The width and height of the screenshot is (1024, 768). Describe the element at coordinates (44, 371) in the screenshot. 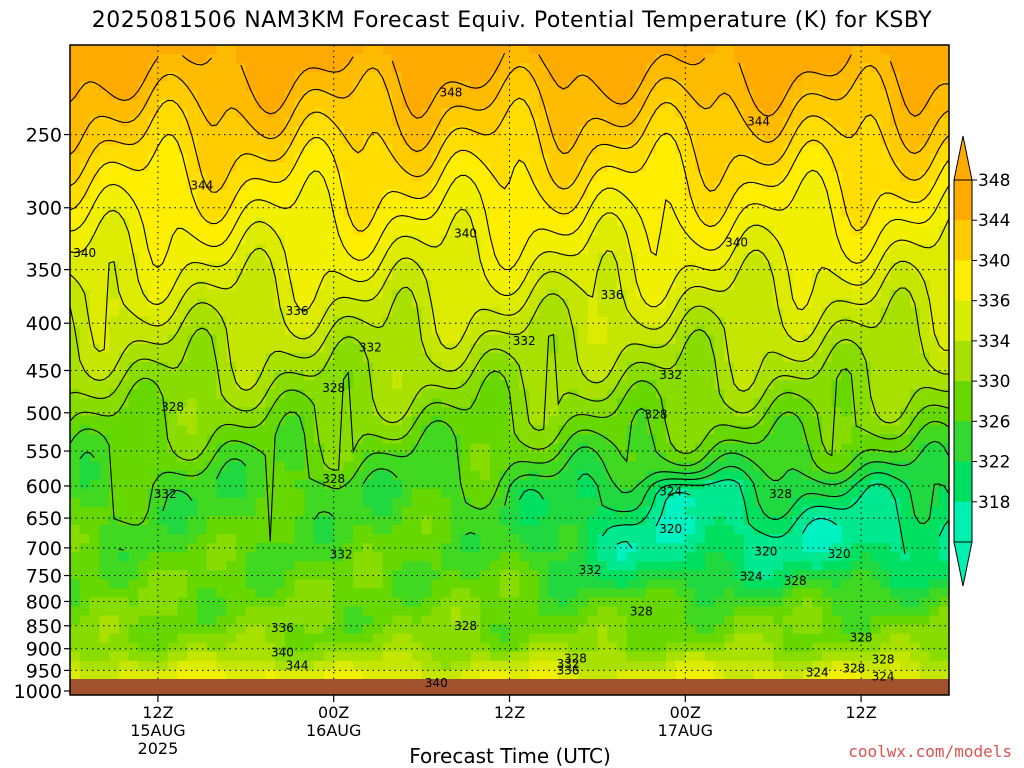

I see `y-tick-label: 450` at that location.